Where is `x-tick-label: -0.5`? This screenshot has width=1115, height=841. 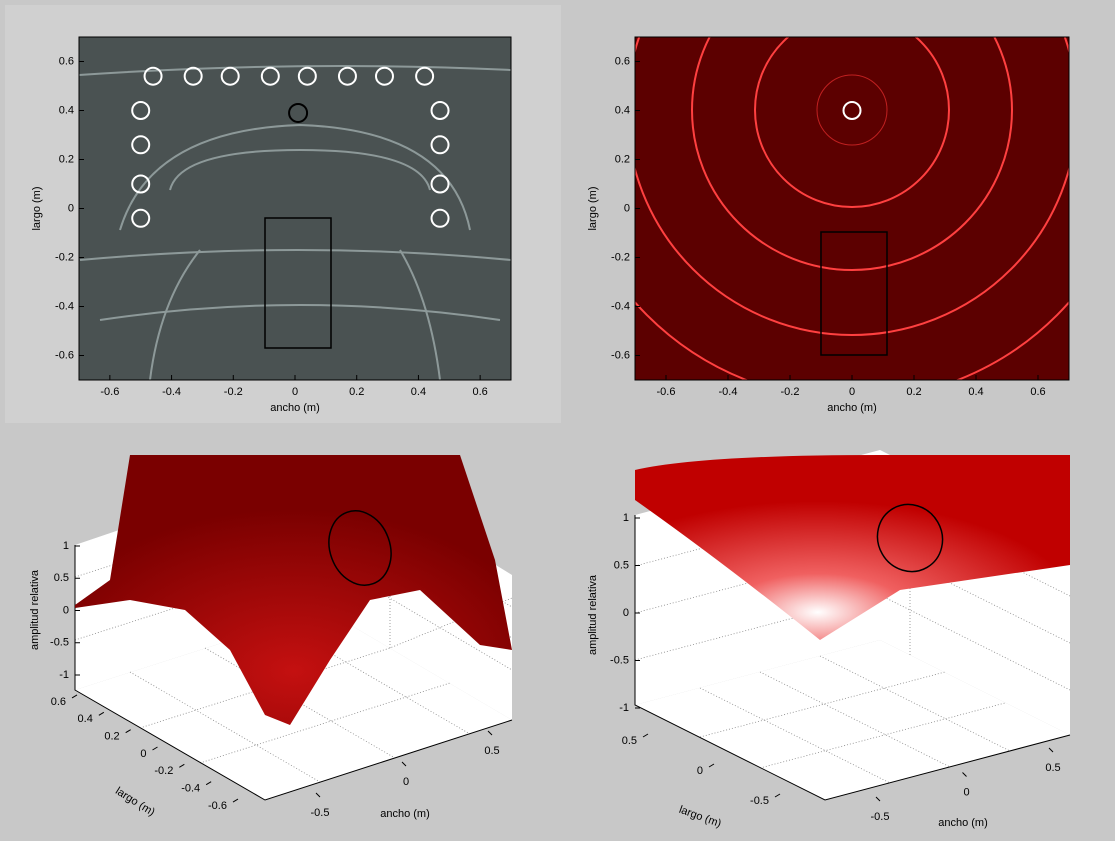 x-tick-label: -0.5 is located at coordinates (320, 813).